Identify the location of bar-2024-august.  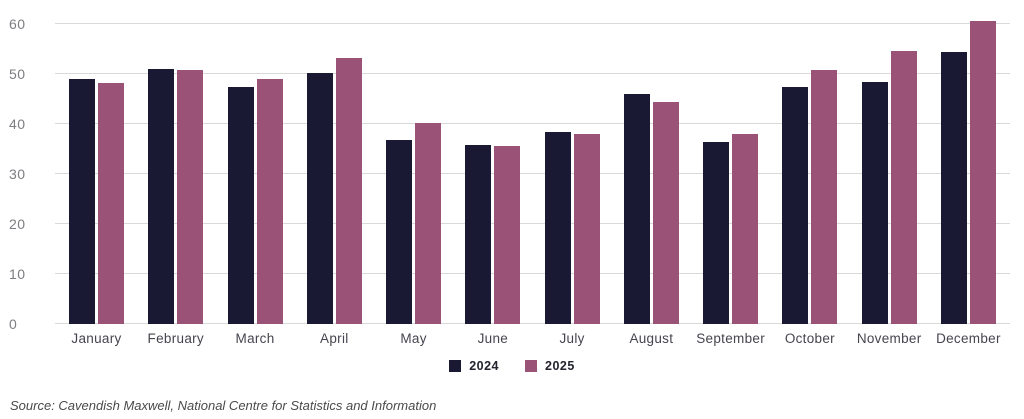
(636, 209).